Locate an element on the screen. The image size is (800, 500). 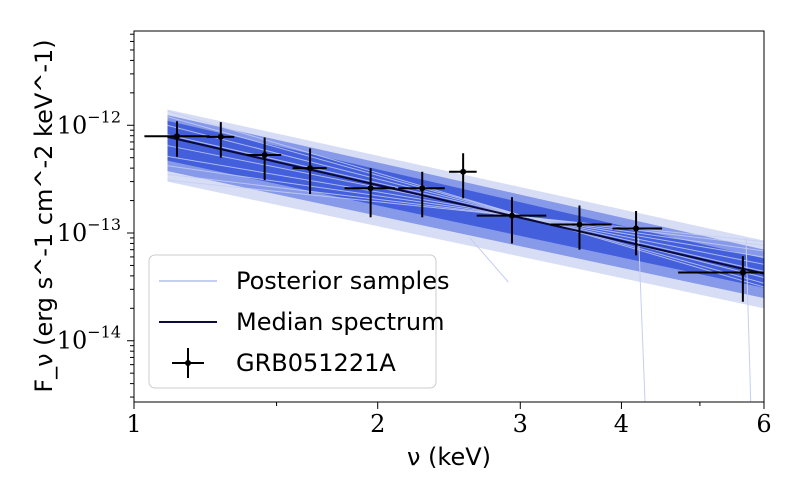
x-tick-label-3: 4 is located at coordinates (621, 424).